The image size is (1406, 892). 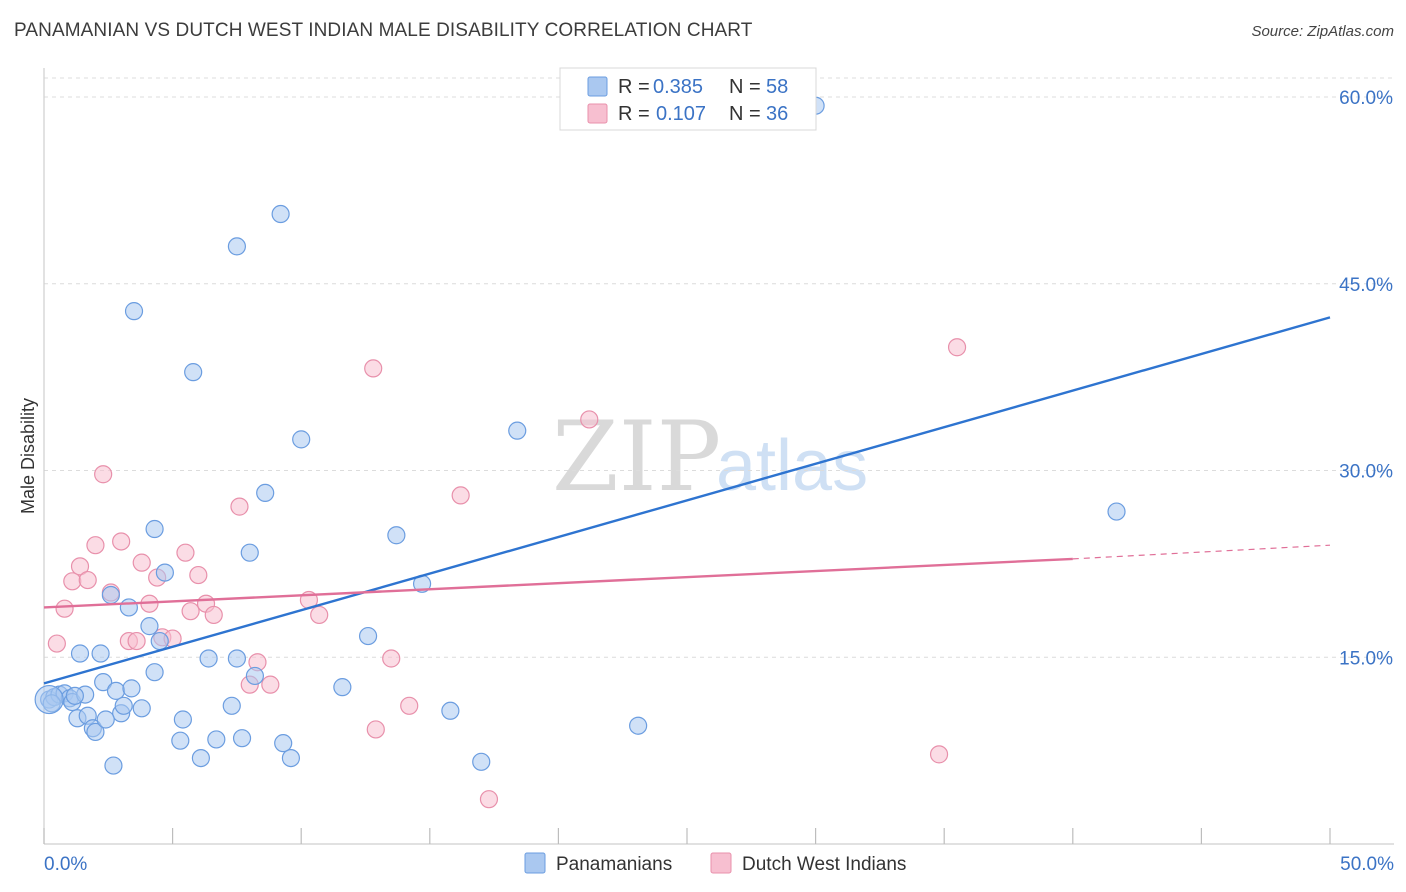 What do you see at coordinates (721, 863) in the screenshot?
I see `bottom-legend-swatch-dutch-west-indians` at bounding box center [721, 863].